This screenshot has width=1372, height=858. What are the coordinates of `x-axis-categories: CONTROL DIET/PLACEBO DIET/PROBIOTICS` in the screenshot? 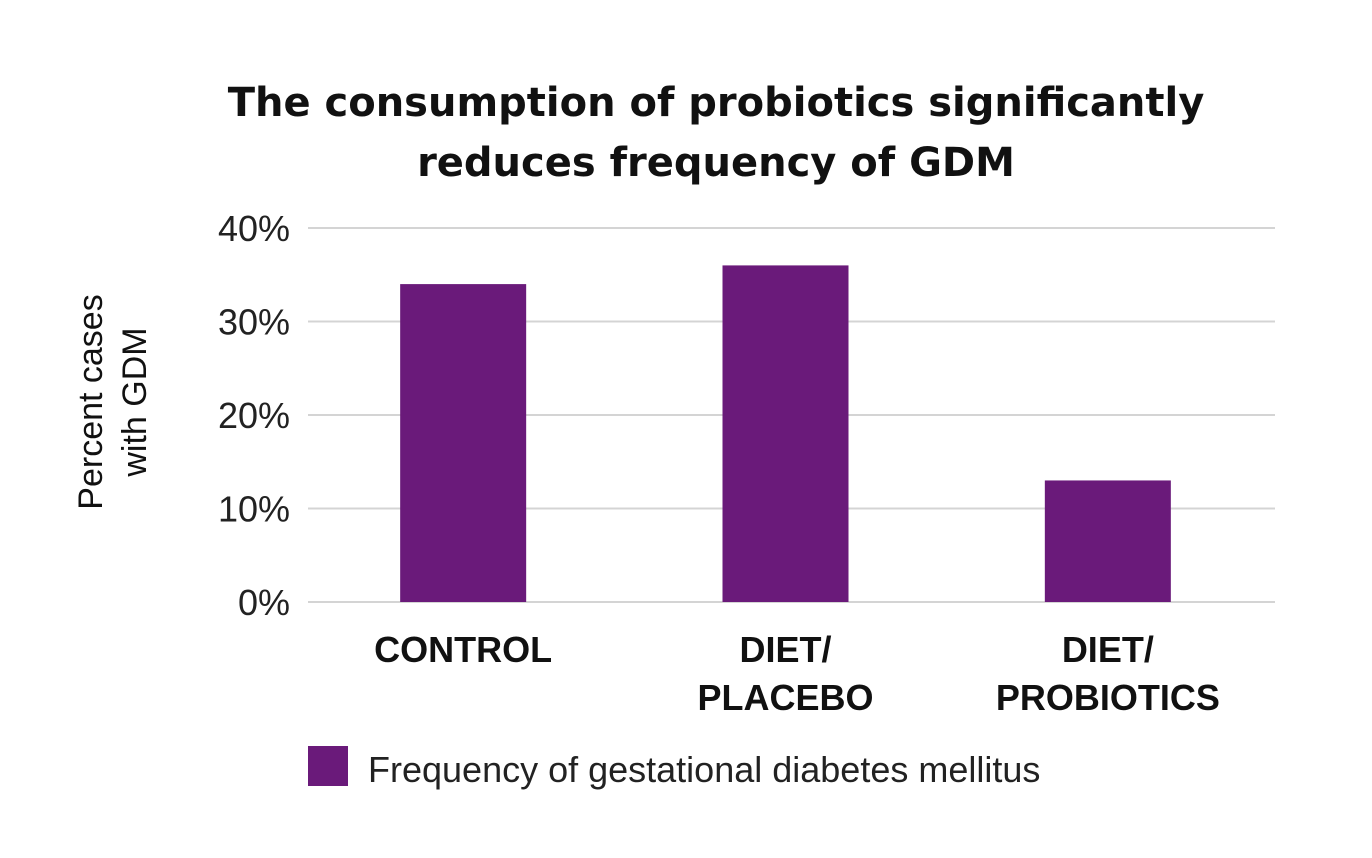 It's located at (797, 673).